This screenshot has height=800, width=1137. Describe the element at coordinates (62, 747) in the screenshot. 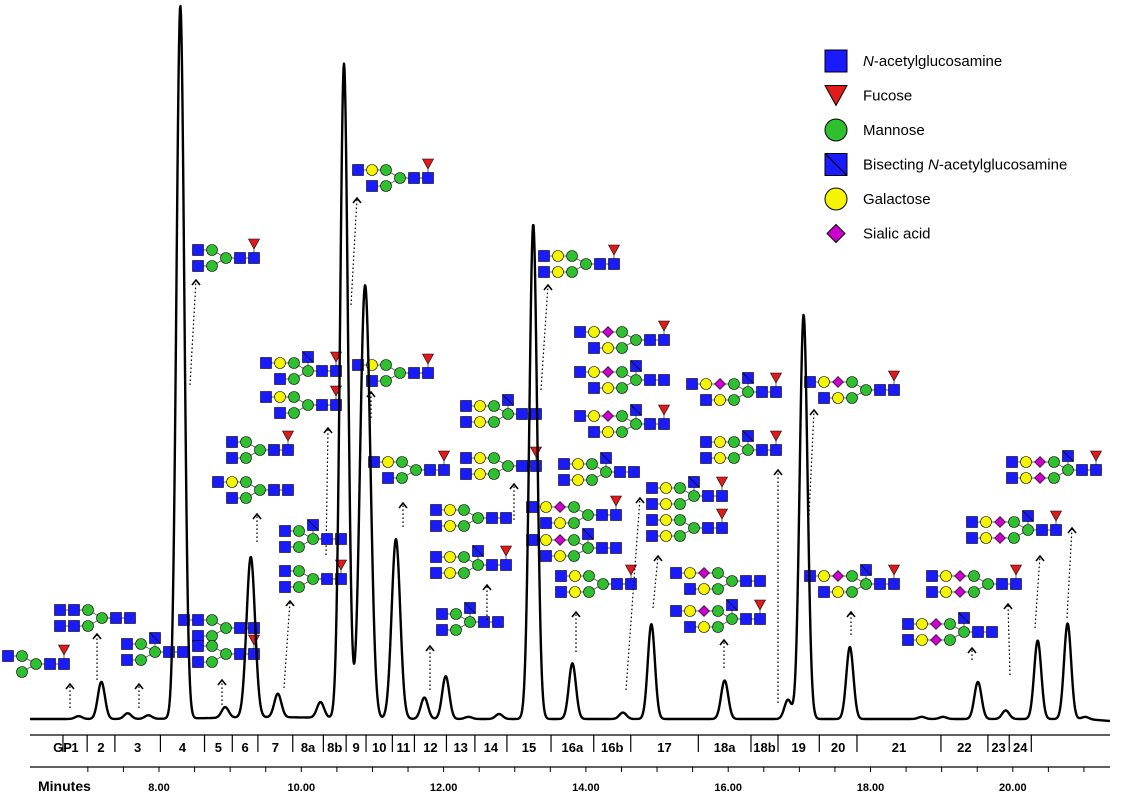

I see `gp-label: GP` at that location.